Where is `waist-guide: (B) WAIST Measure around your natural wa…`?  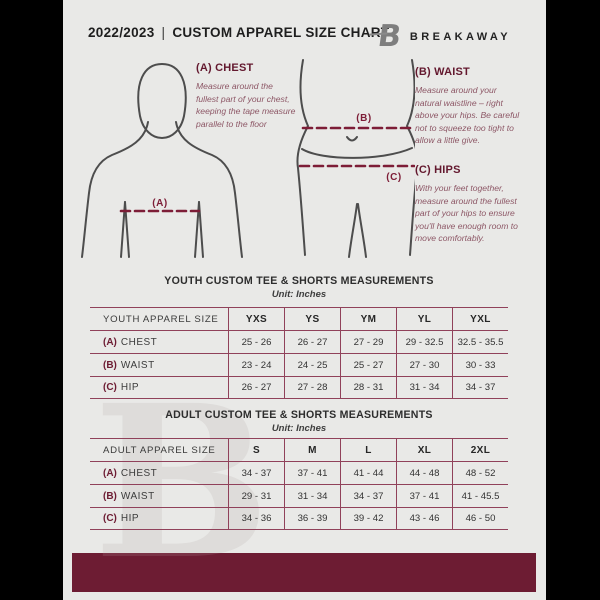
waist-guide: (B) WAIST Measure around your natural wa… is located at coordinates (470, 106).